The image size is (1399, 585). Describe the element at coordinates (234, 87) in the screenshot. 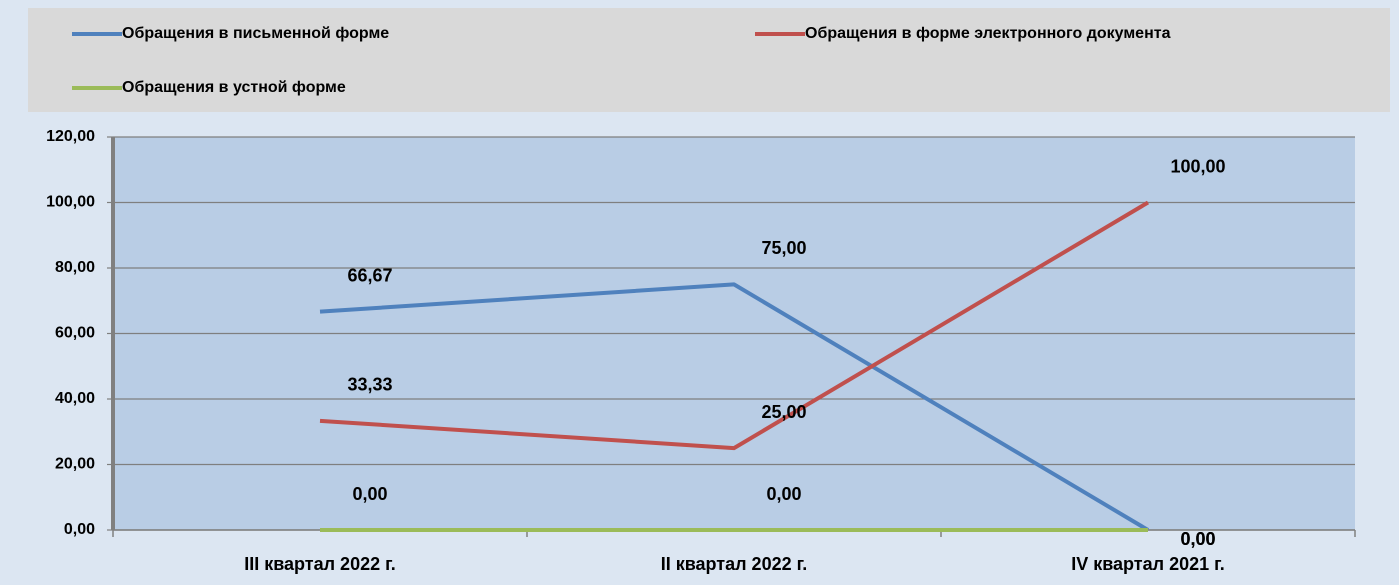

I see `legend-label: Обращения в устной форме` at that location.